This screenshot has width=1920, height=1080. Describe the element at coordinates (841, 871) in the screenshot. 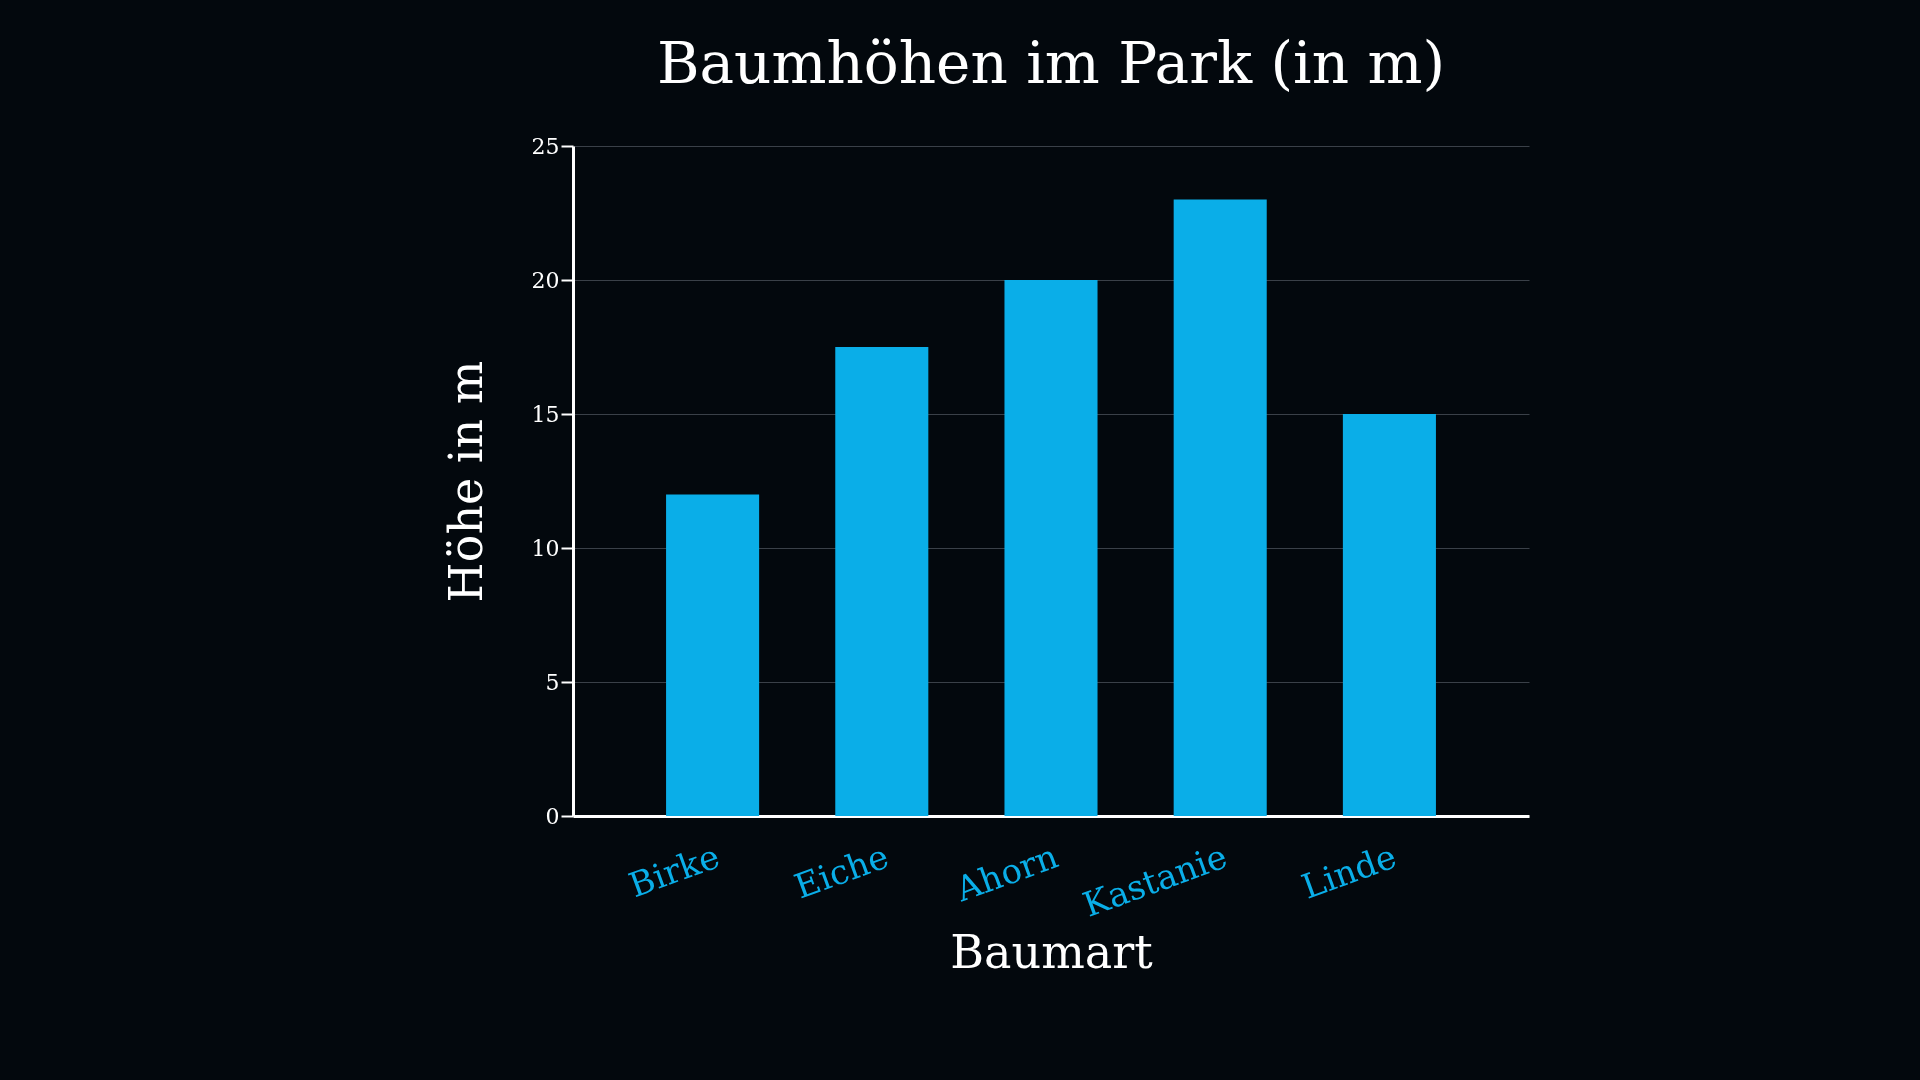

I see `x-tick-label: Eiche` at that location.